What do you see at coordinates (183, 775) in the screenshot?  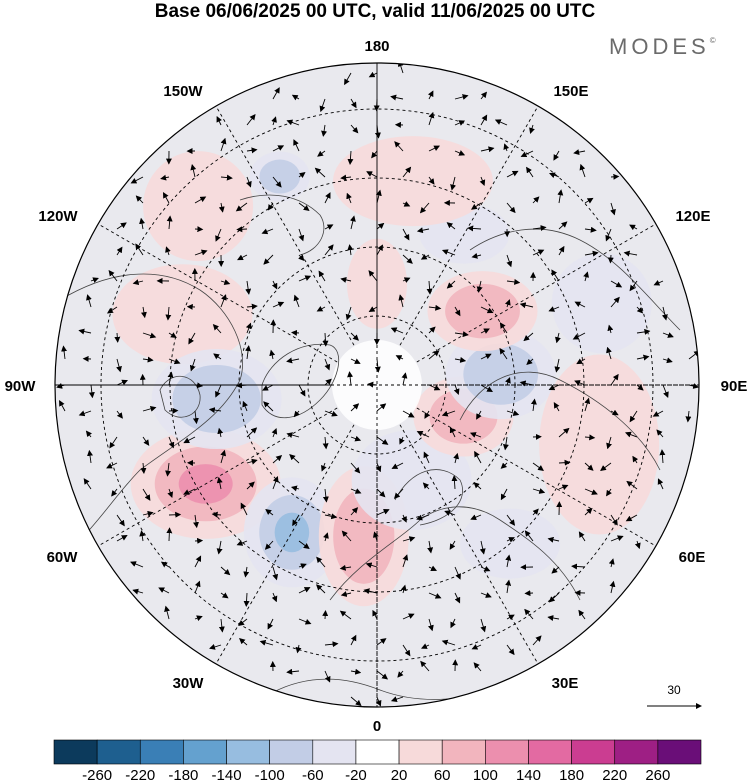 I see `colorbar-tick-label: -180` at bounding box center [183, 775].